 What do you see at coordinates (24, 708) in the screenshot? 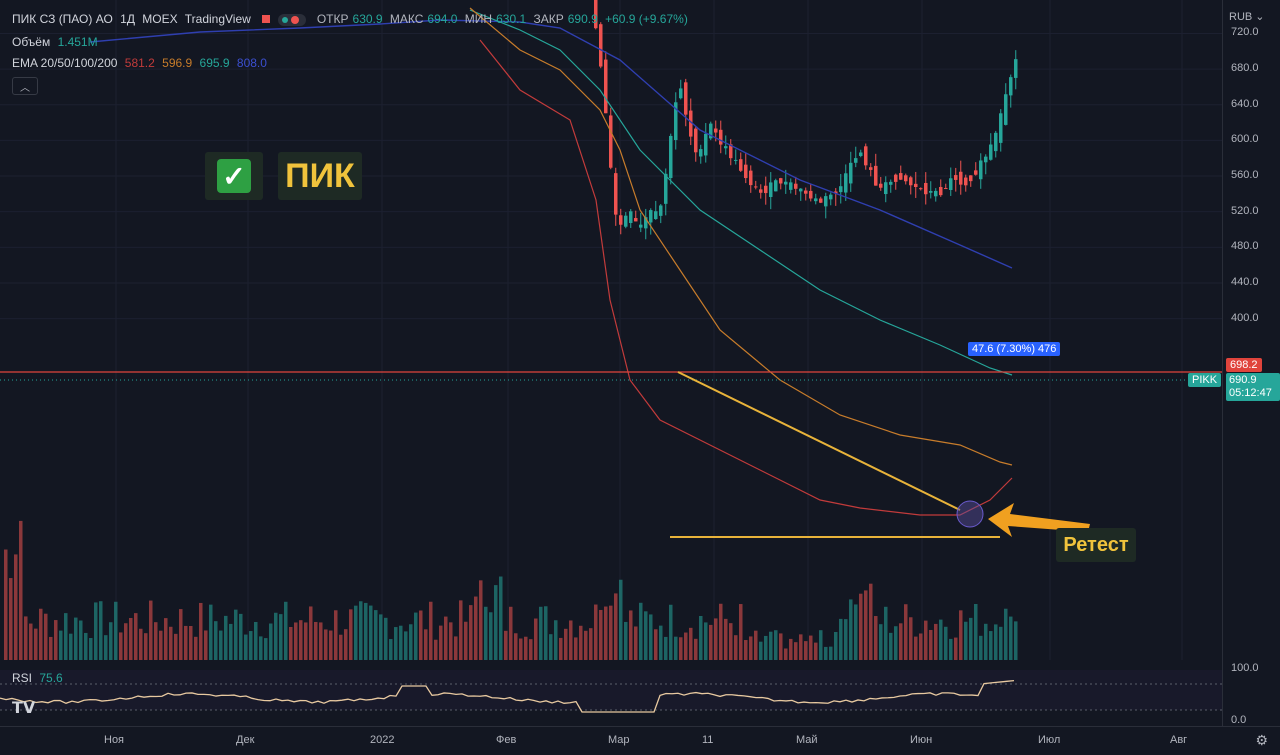
I see `tradingview-logo-icon: 𝗧𝗩` at bounding box center [24, 708].